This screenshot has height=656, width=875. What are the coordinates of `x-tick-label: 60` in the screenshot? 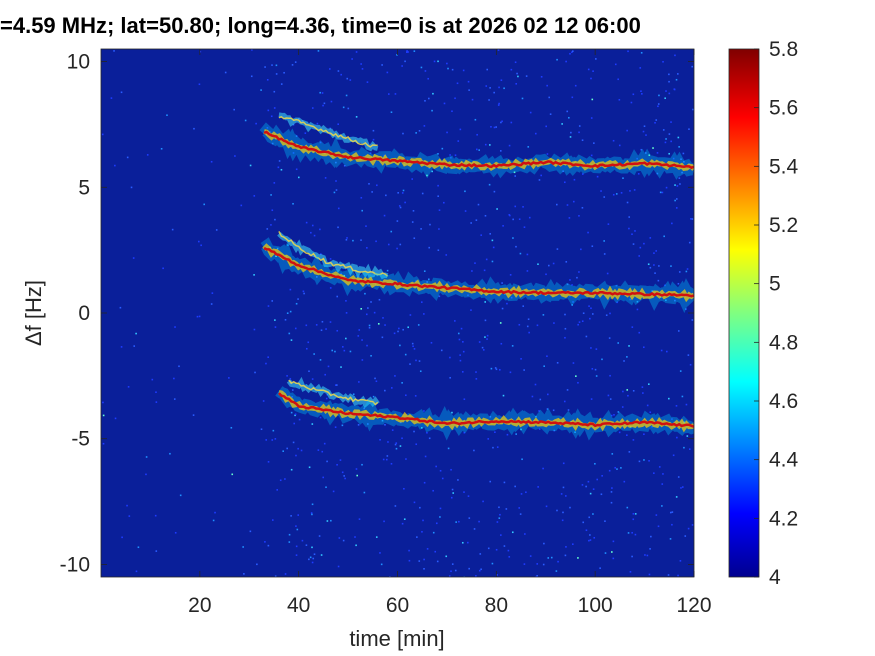 It's located at (397, 605).